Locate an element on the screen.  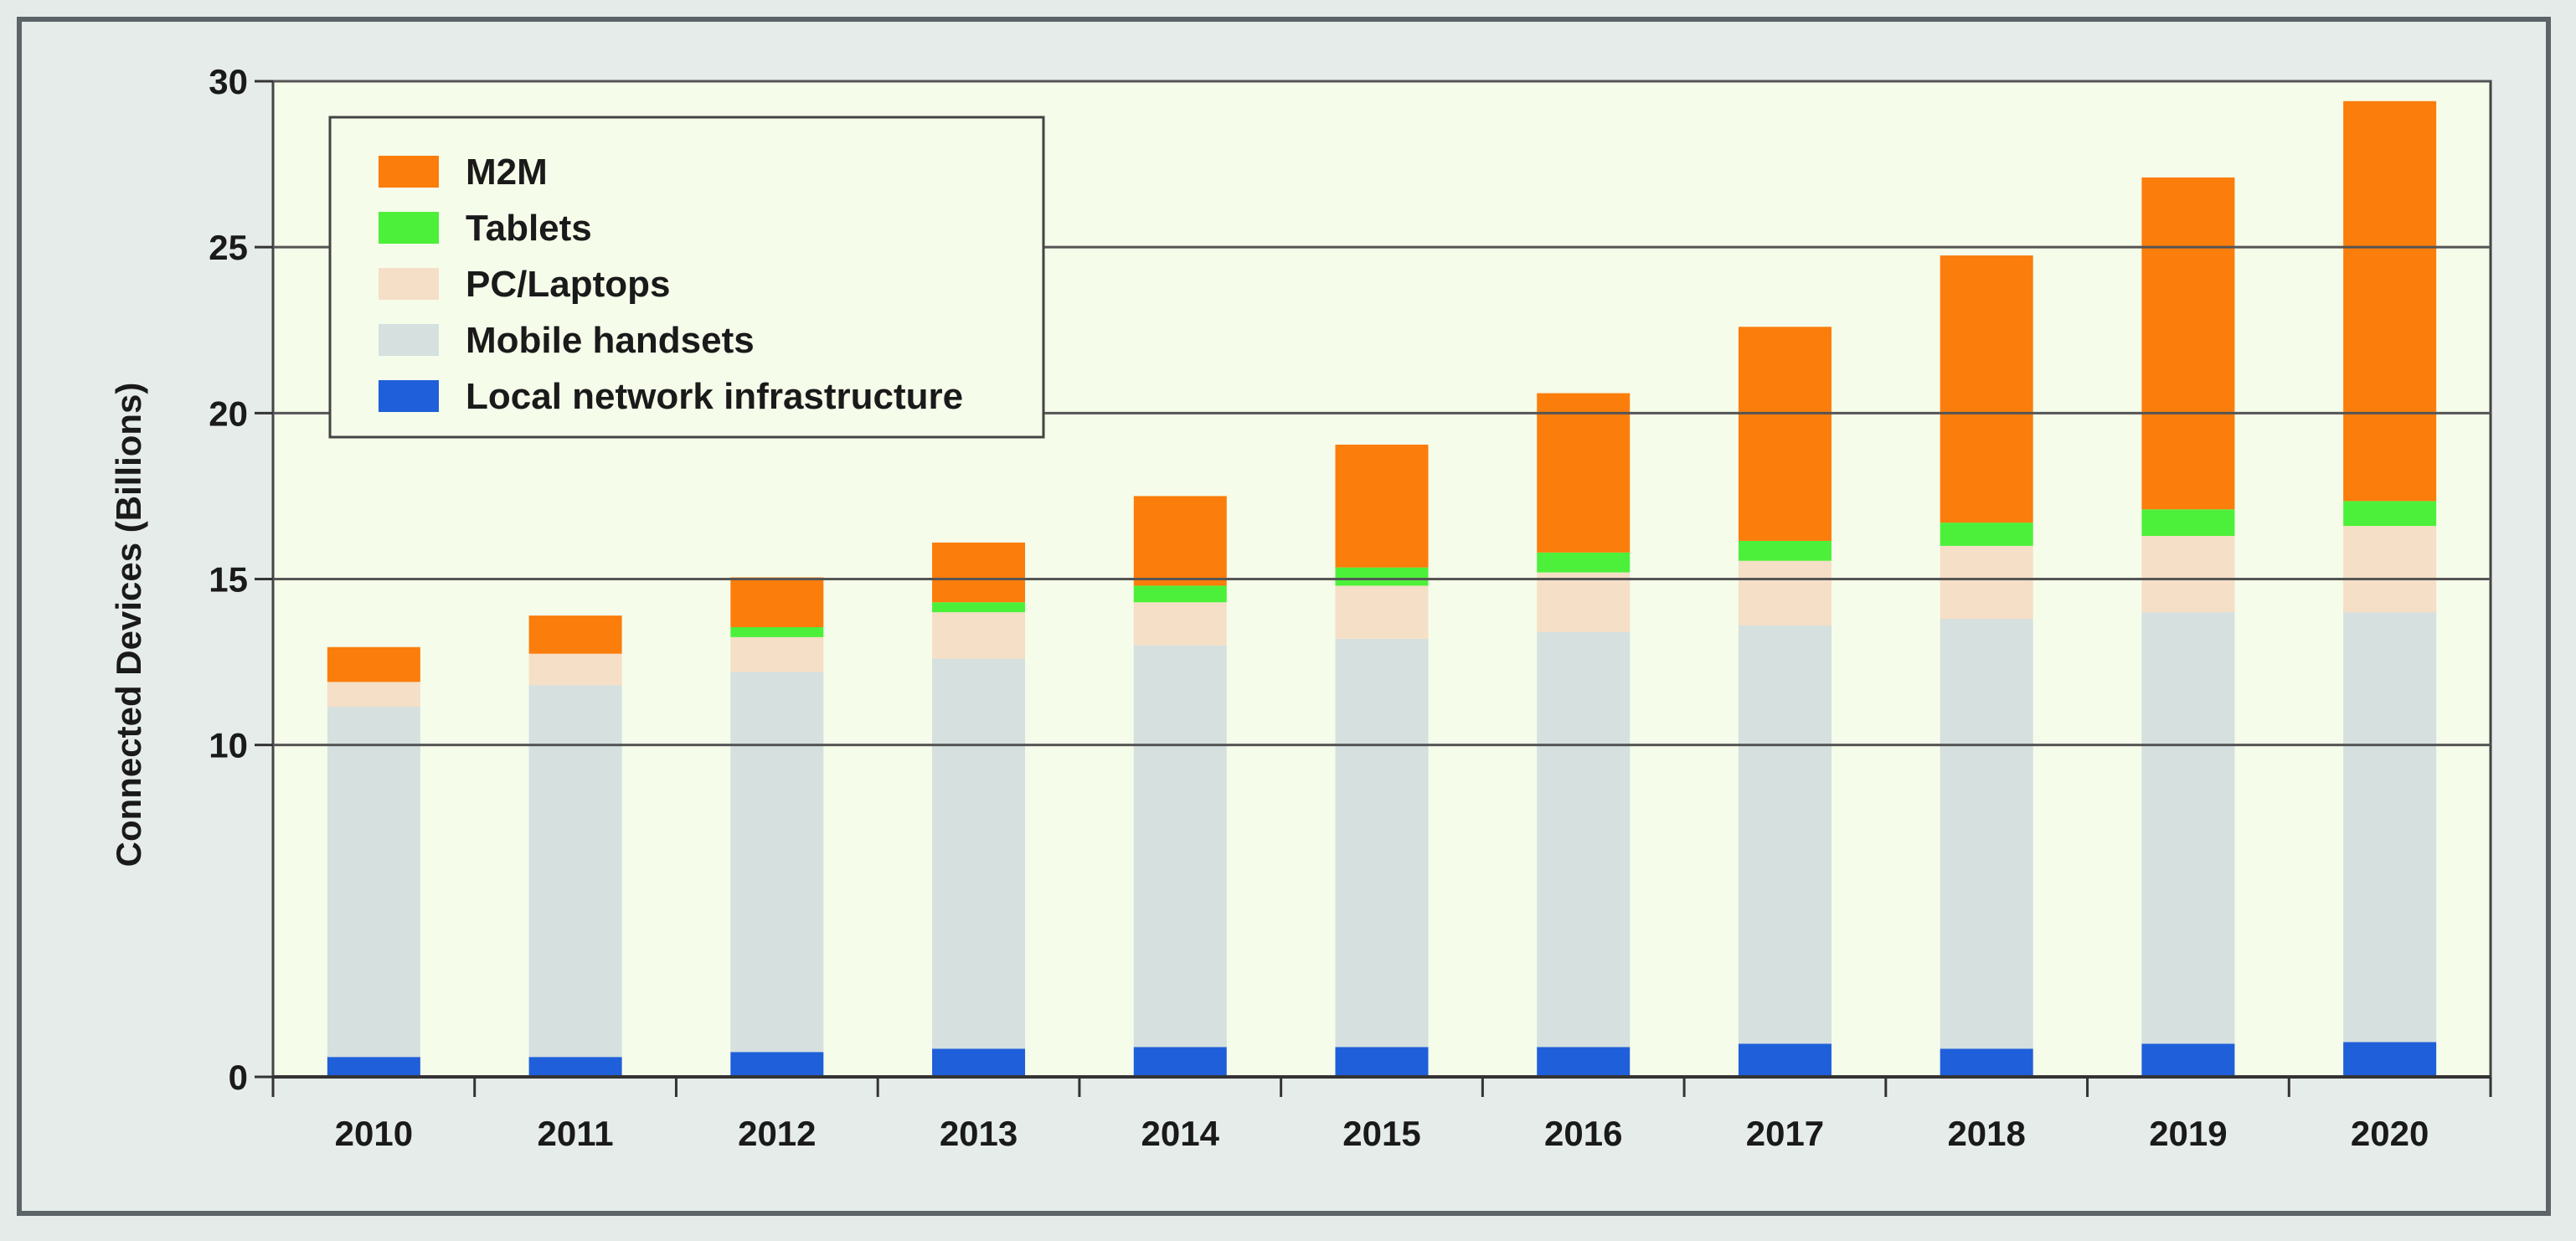
y-tick-label: 20 is located at coordinates (228, 413).